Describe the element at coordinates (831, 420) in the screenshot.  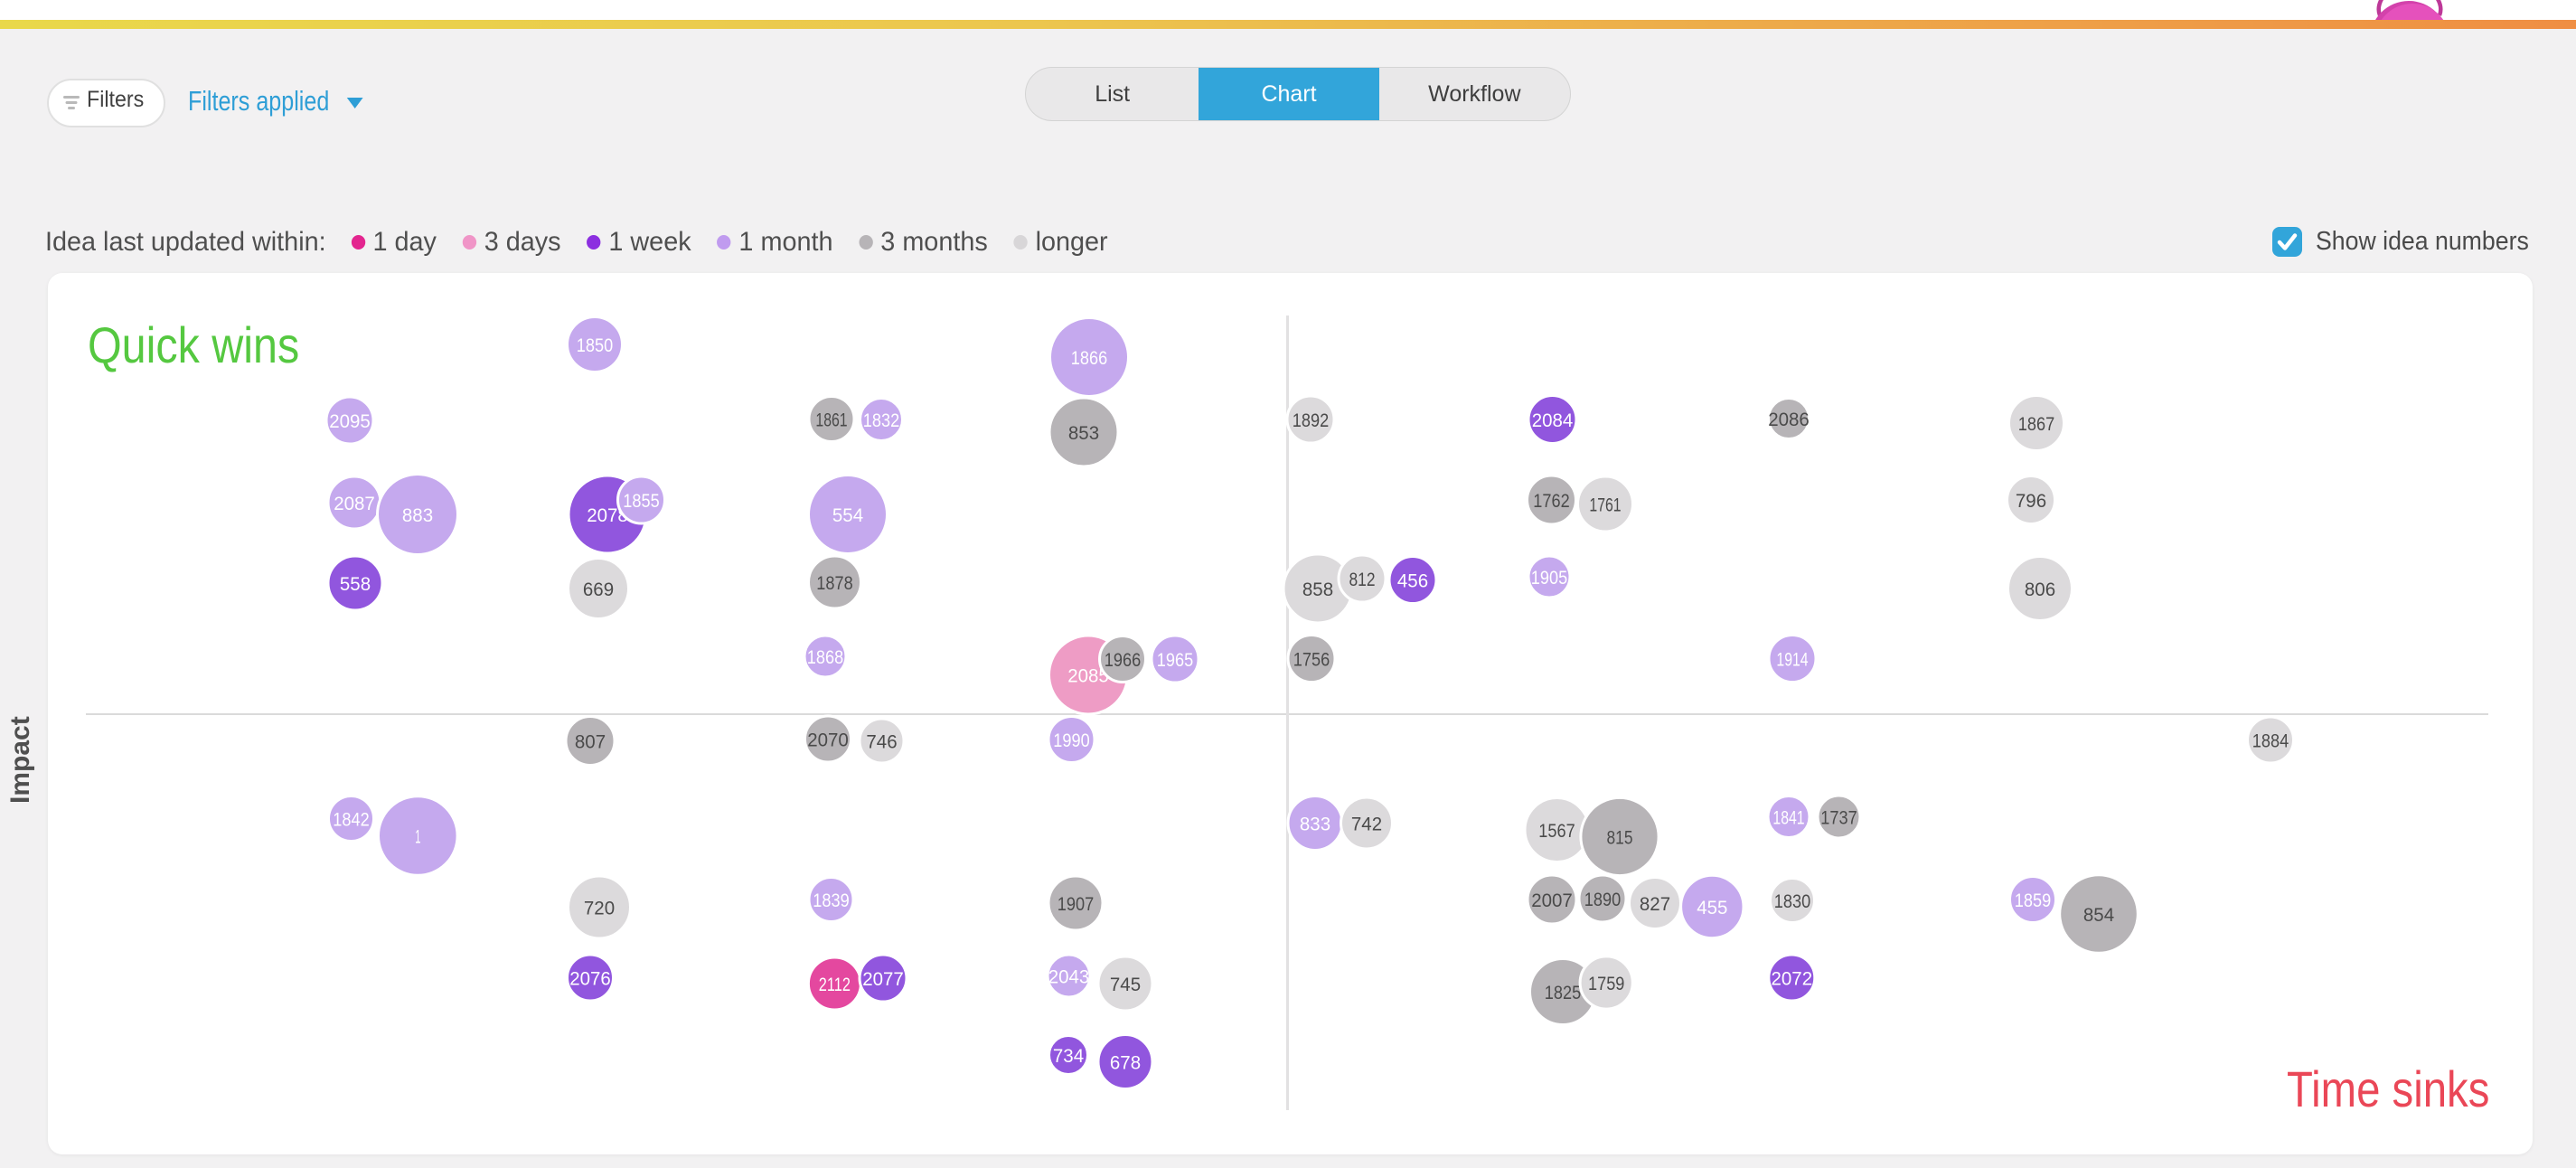
I see `svg-text: 1861` at that location.